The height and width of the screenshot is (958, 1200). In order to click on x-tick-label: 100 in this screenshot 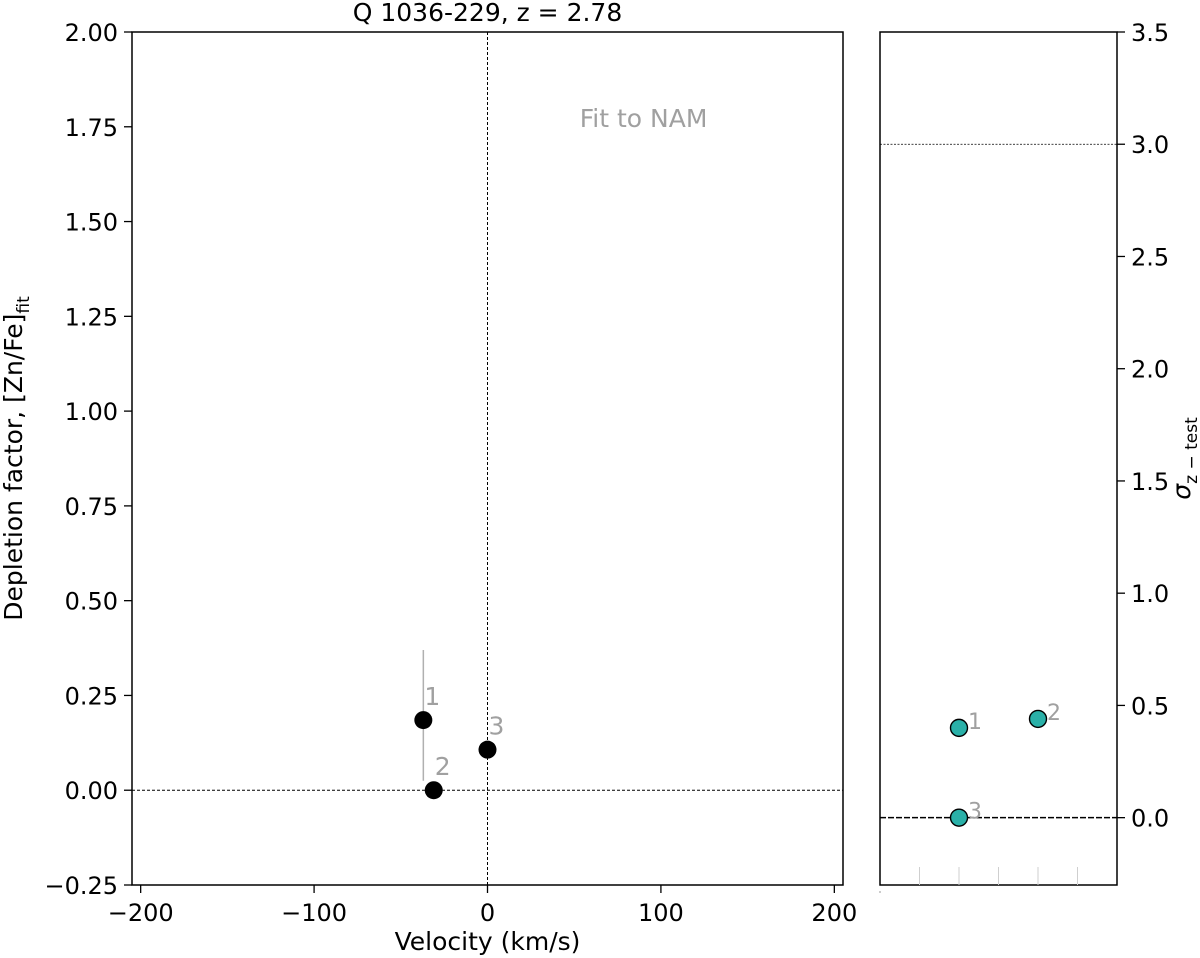, I will do `click(661, 913)`.